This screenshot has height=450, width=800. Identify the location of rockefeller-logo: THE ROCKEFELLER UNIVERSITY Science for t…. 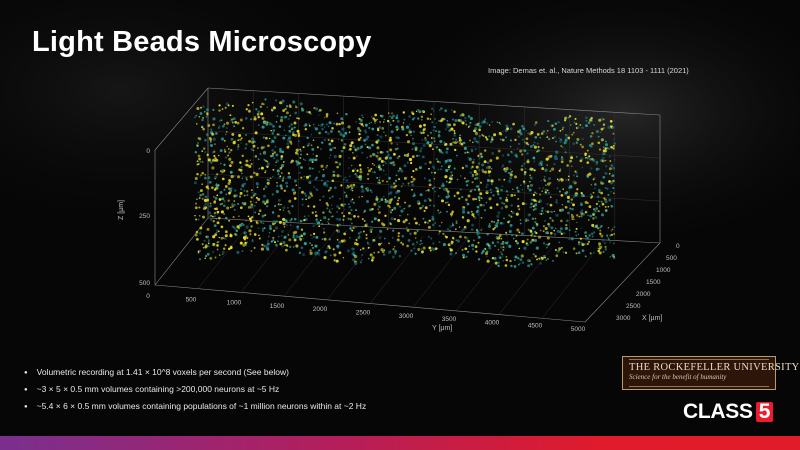
(711, 373).